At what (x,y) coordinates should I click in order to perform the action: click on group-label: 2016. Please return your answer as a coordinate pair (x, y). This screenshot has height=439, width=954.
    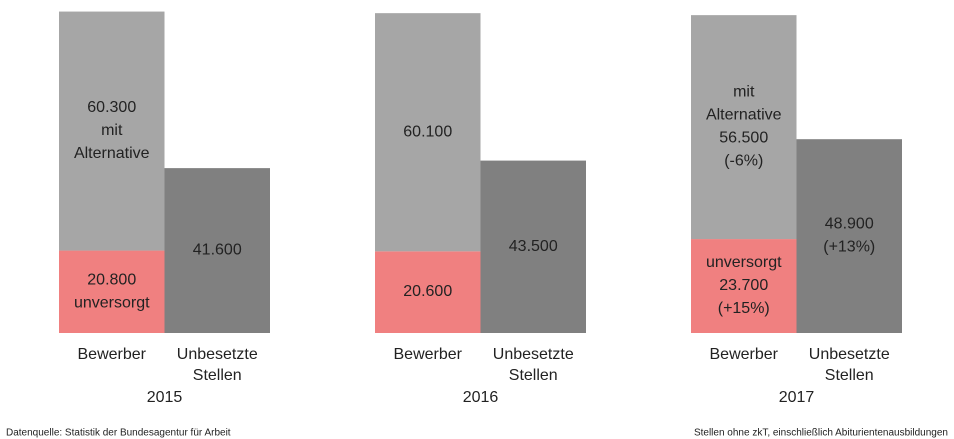
    Looking at the image, I should click on (481, 397).